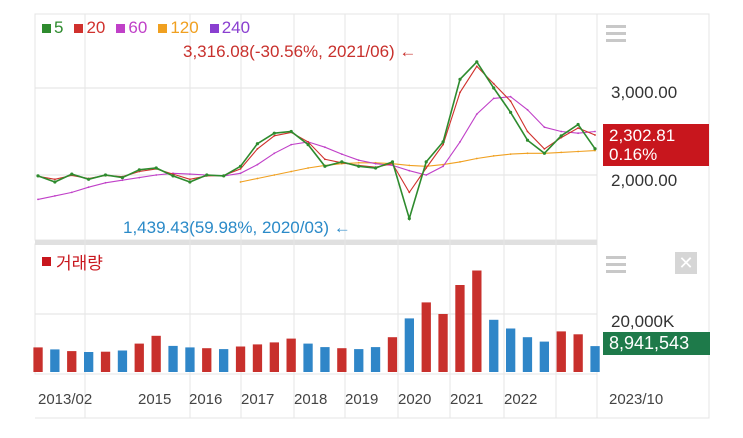 The width and height of the screenshot is (743, 438). What do you see at coordinates (418, 166) in the screenshot?
I see `series-line-ma120` at bounding box center [418, 166].